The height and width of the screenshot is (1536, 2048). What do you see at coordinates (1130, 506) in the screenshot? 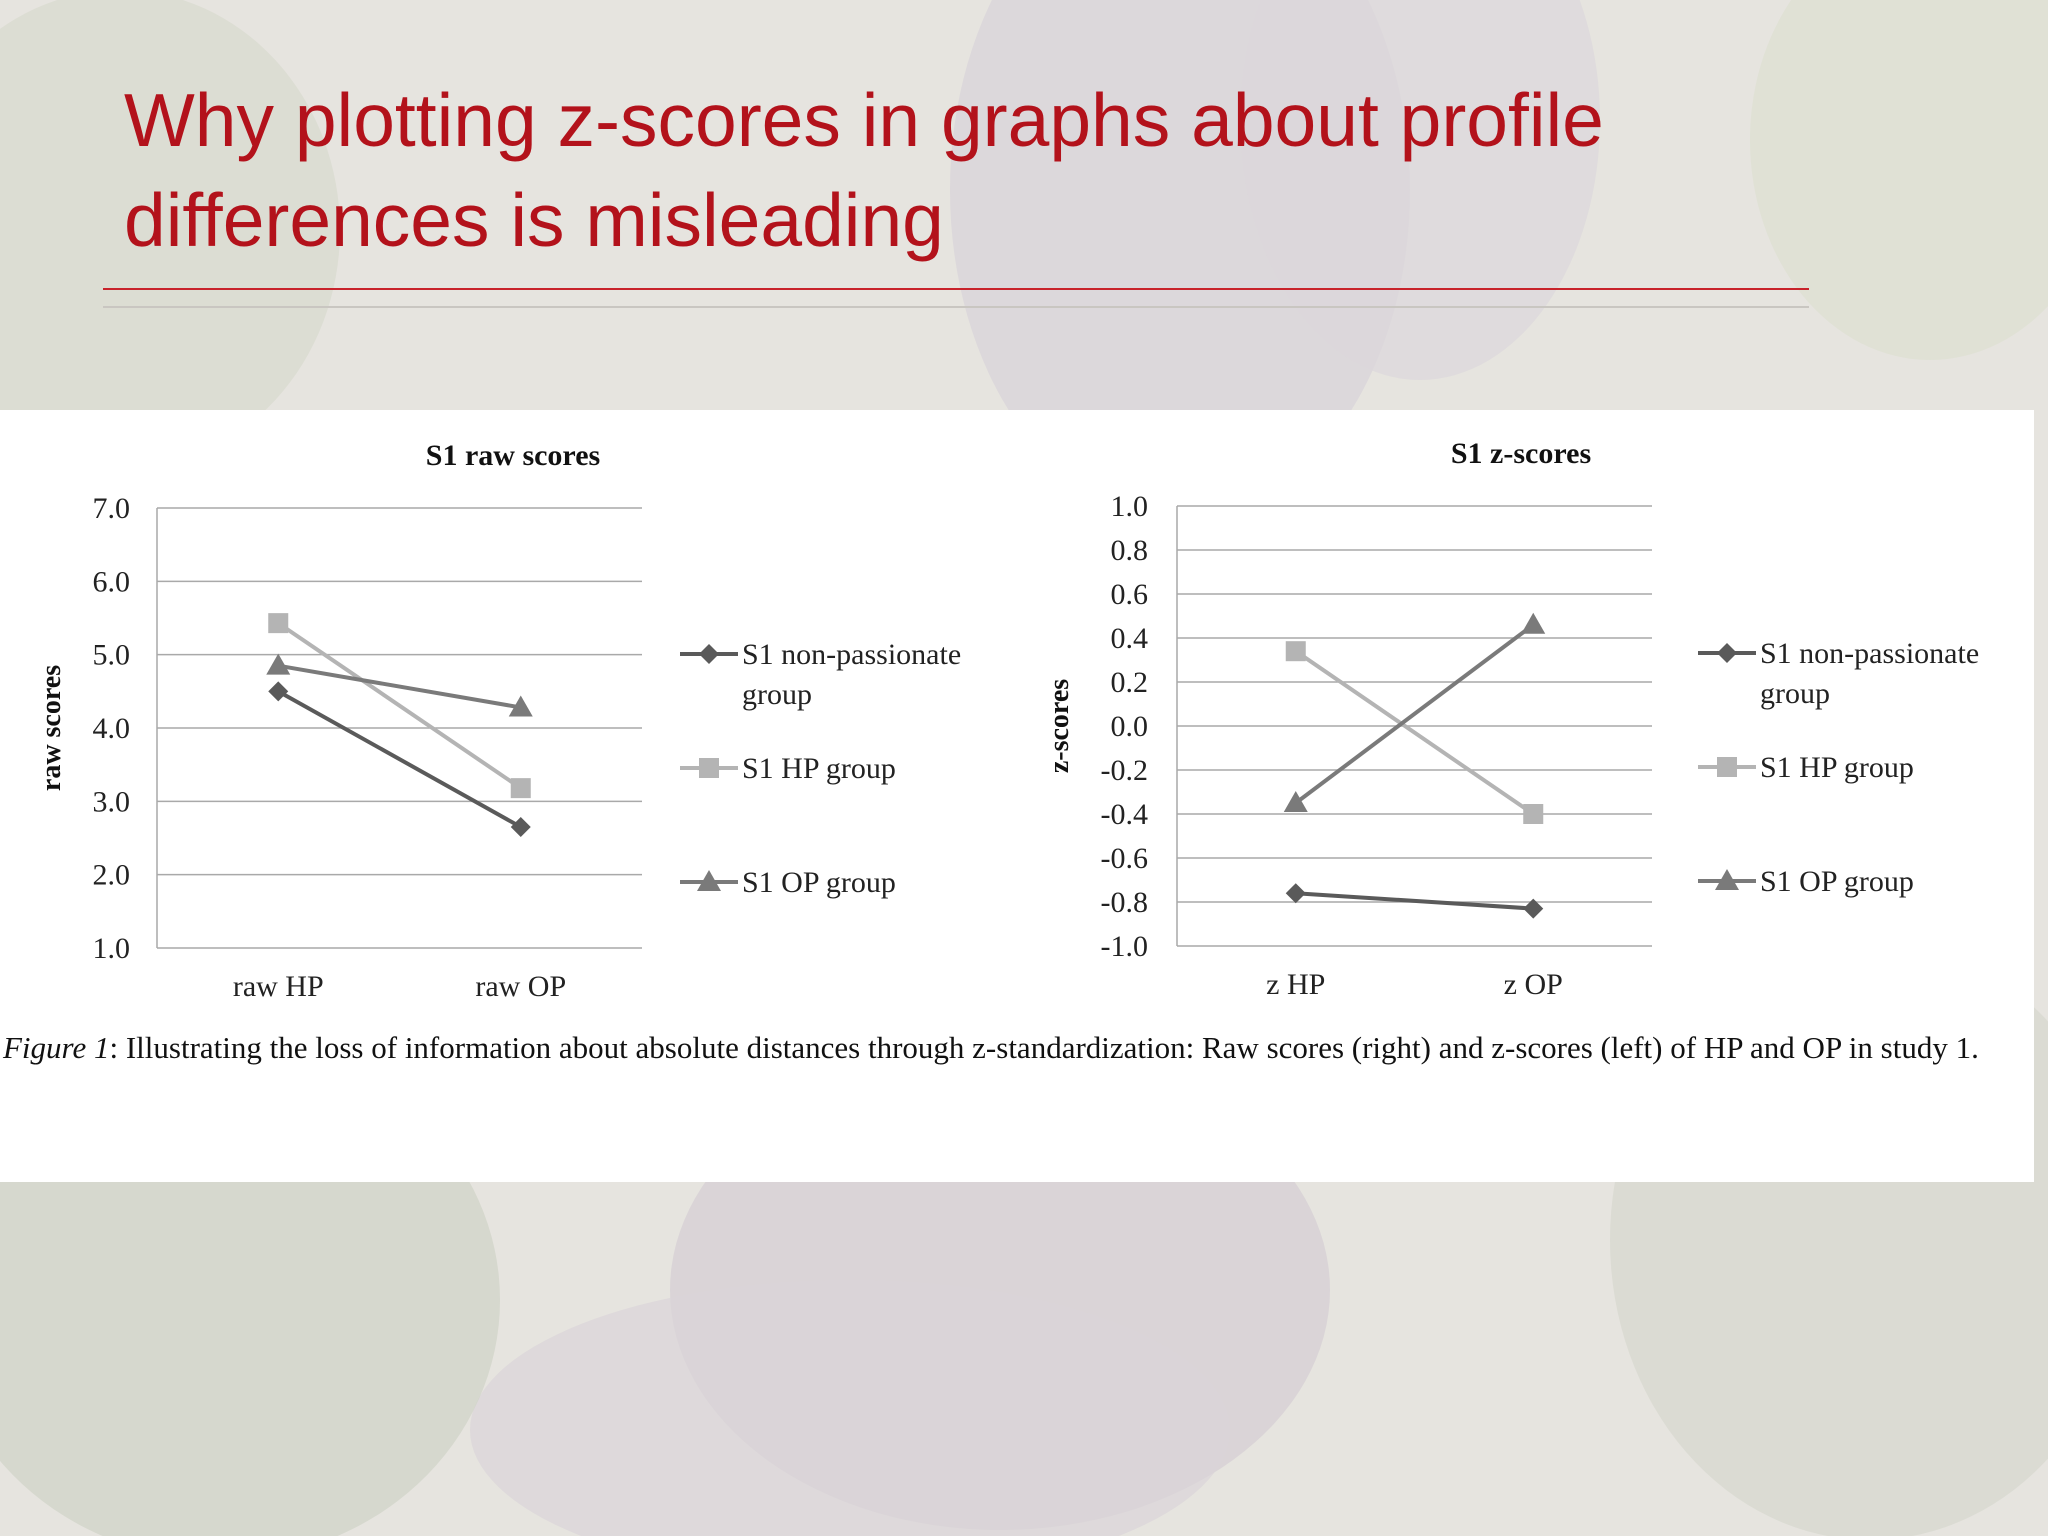
I see `z-chart-ytick-label: 1.0` at bounding box center [1130, 506].